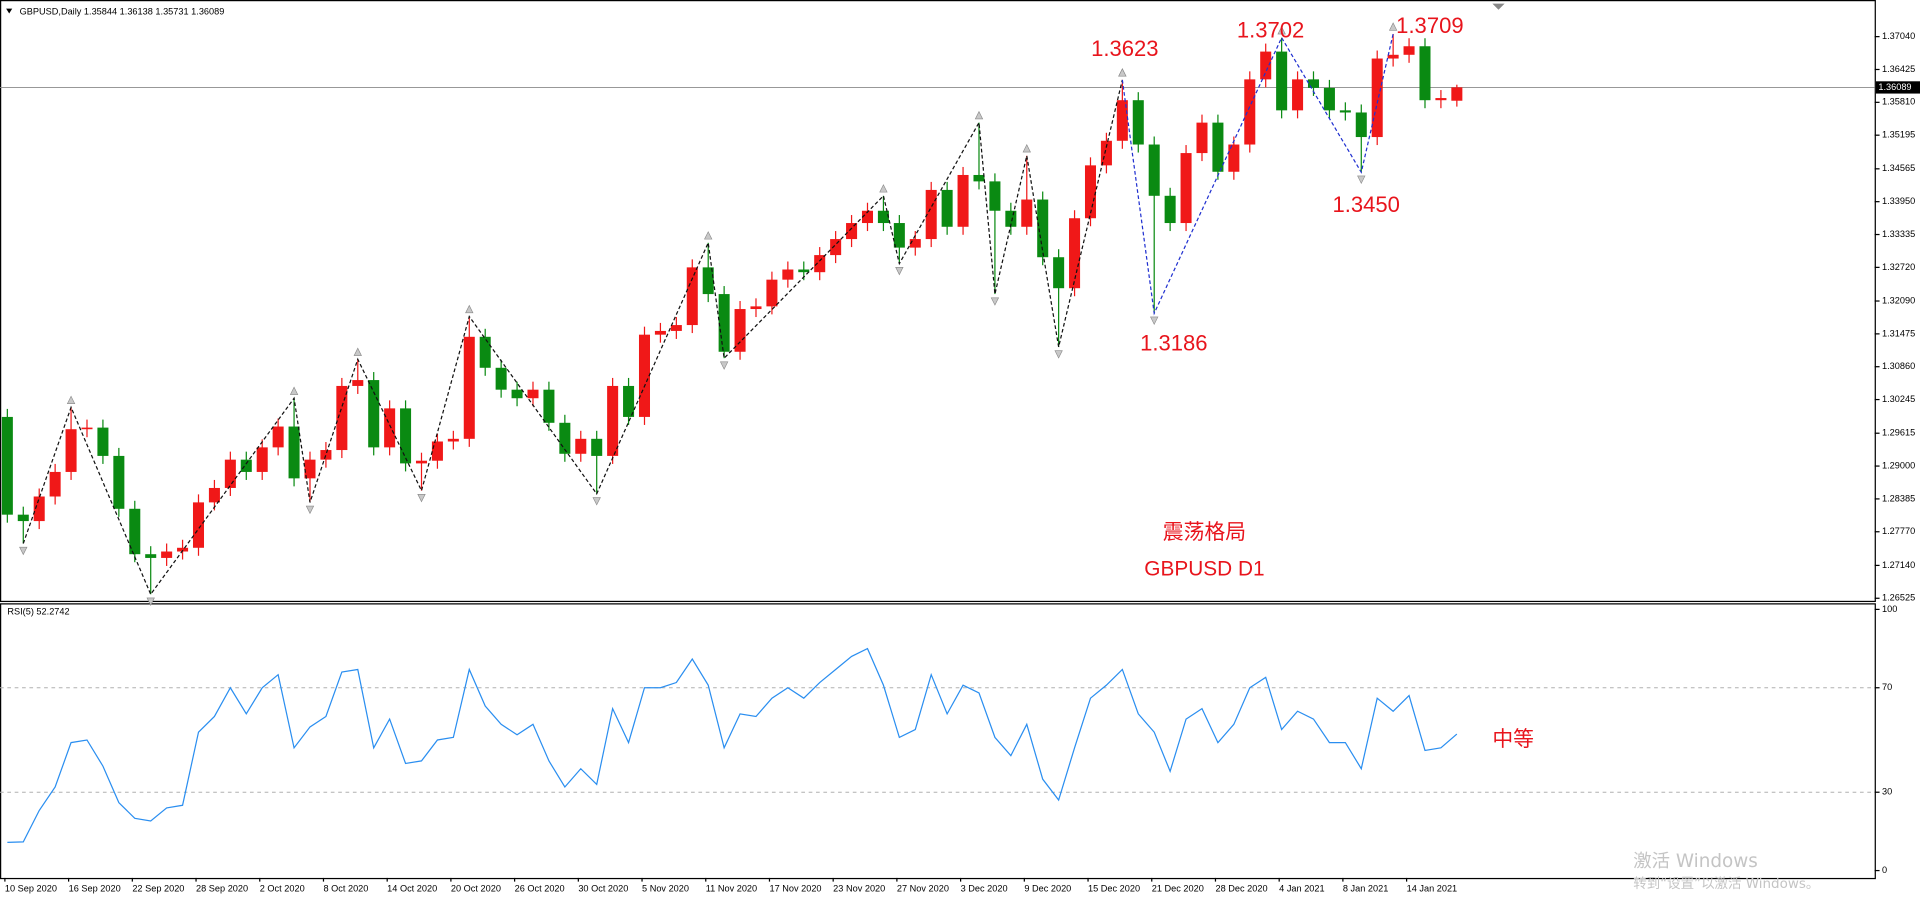  I want to click on x-tick-label: 21 Dec 2020, so click(1178, 888).